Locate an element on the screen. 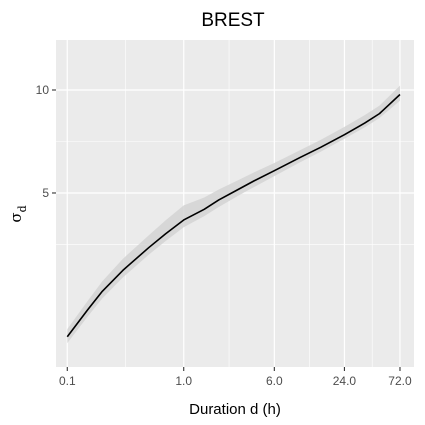  y-axis-title-main: σ is located at coordinates (16, 217).